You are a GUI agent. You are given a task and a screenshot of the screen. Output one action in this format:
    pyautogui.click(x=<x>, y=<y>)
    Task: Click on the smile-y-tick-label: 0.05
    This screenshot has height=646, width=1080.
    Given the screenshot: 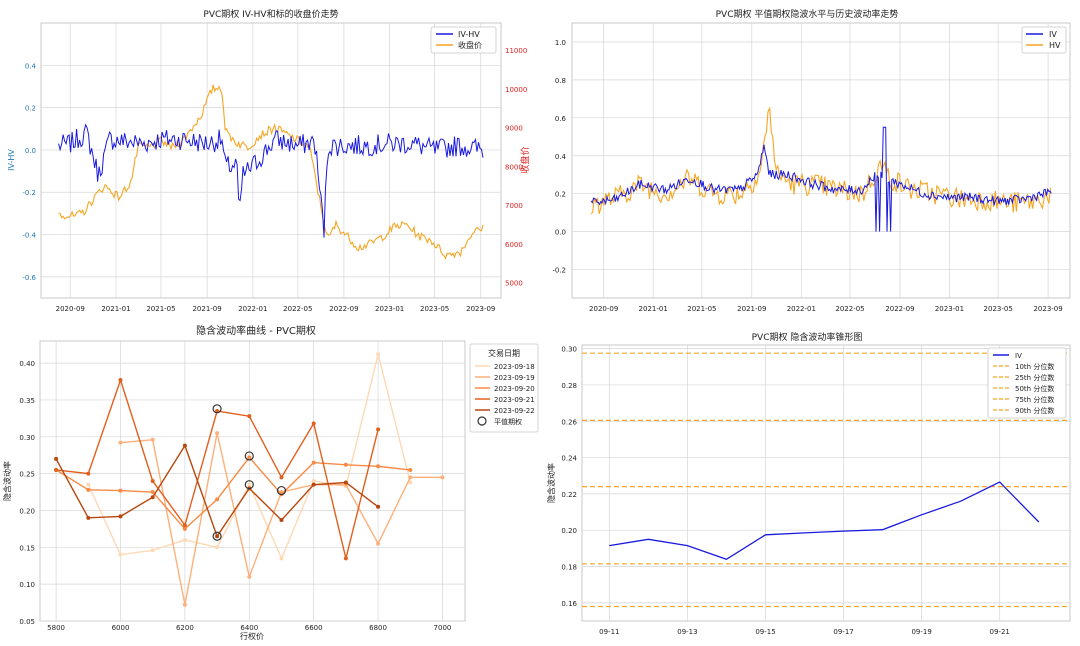 What is the action you would take?
    pyautogui.click(x=27, y=622)
    